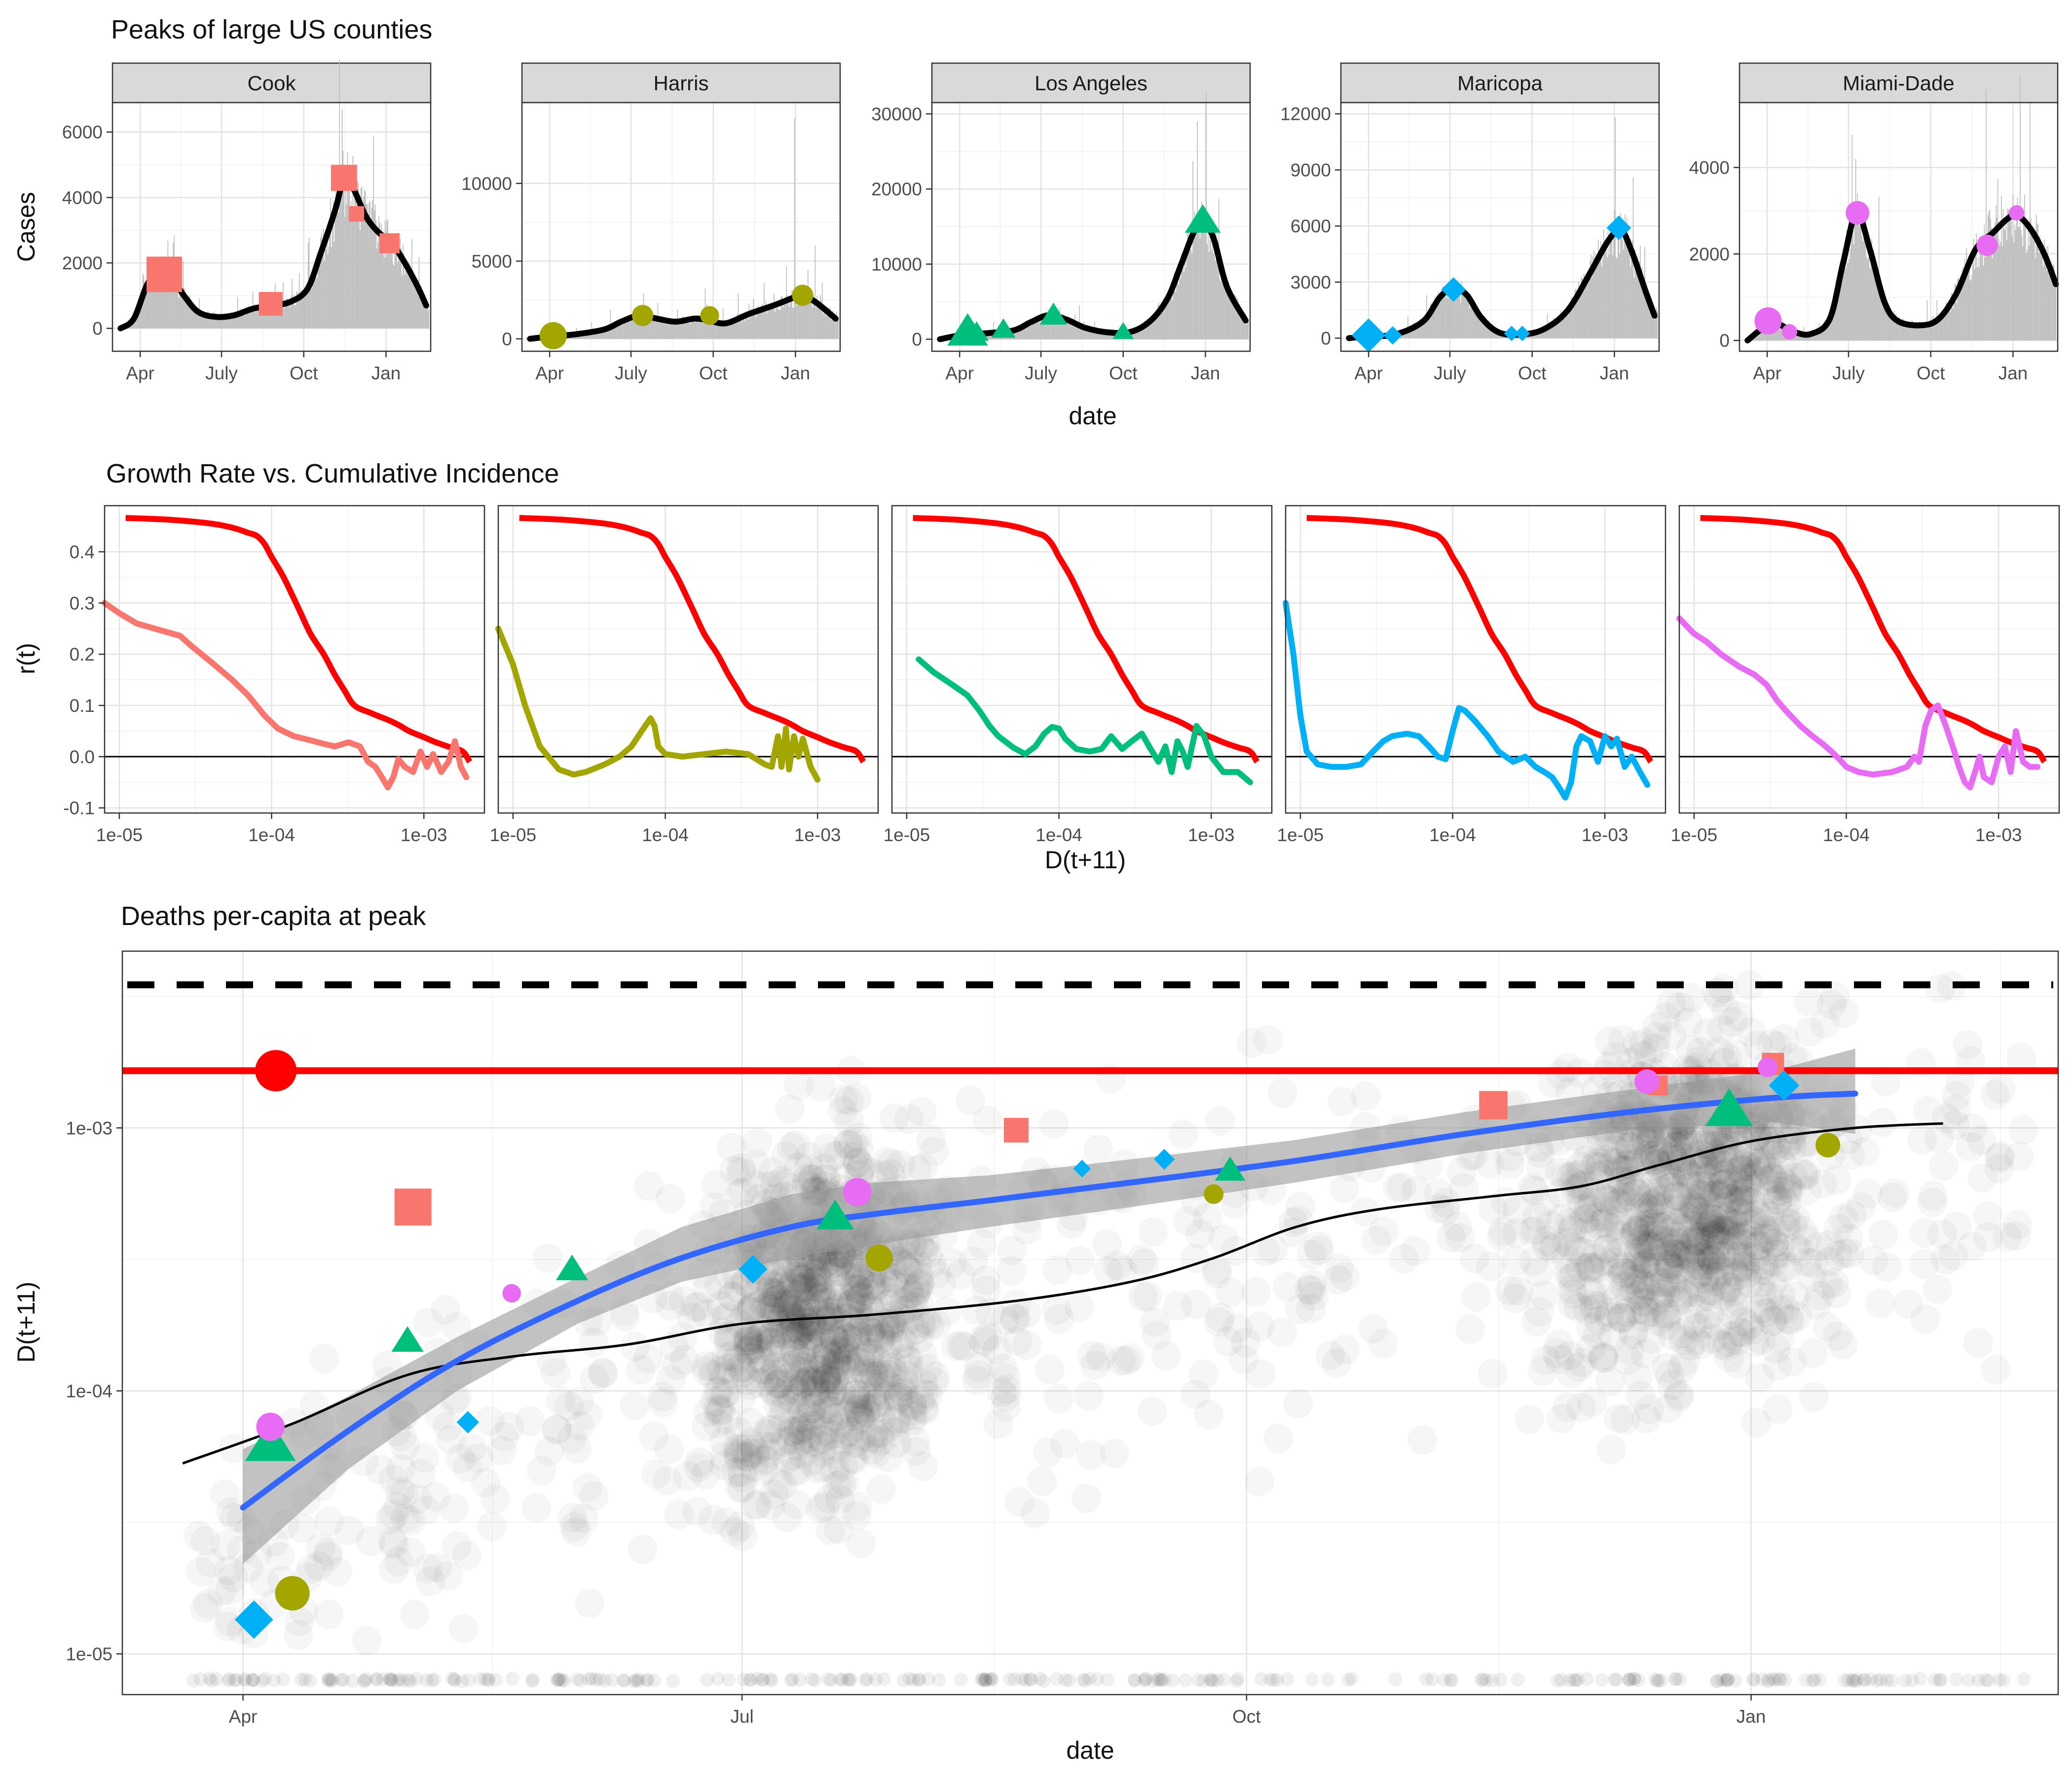  Describe the element at coordinates (26, 227) in the screenshot. I see `row1-y-axis-title: Cases` at that location.